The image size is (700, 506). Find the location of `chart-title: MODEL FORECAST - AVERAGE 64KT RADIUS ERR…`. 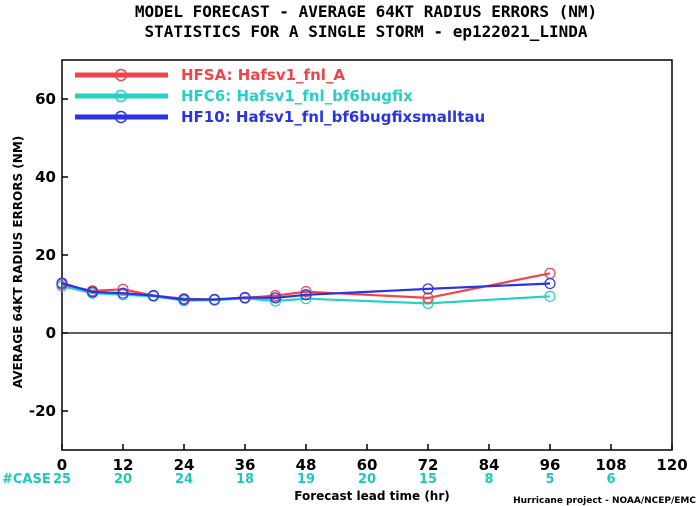

chart-title: MODEL FORECAST - AVERAGE 64KT RADIUS ERR… is located at coordinates (366, 11).